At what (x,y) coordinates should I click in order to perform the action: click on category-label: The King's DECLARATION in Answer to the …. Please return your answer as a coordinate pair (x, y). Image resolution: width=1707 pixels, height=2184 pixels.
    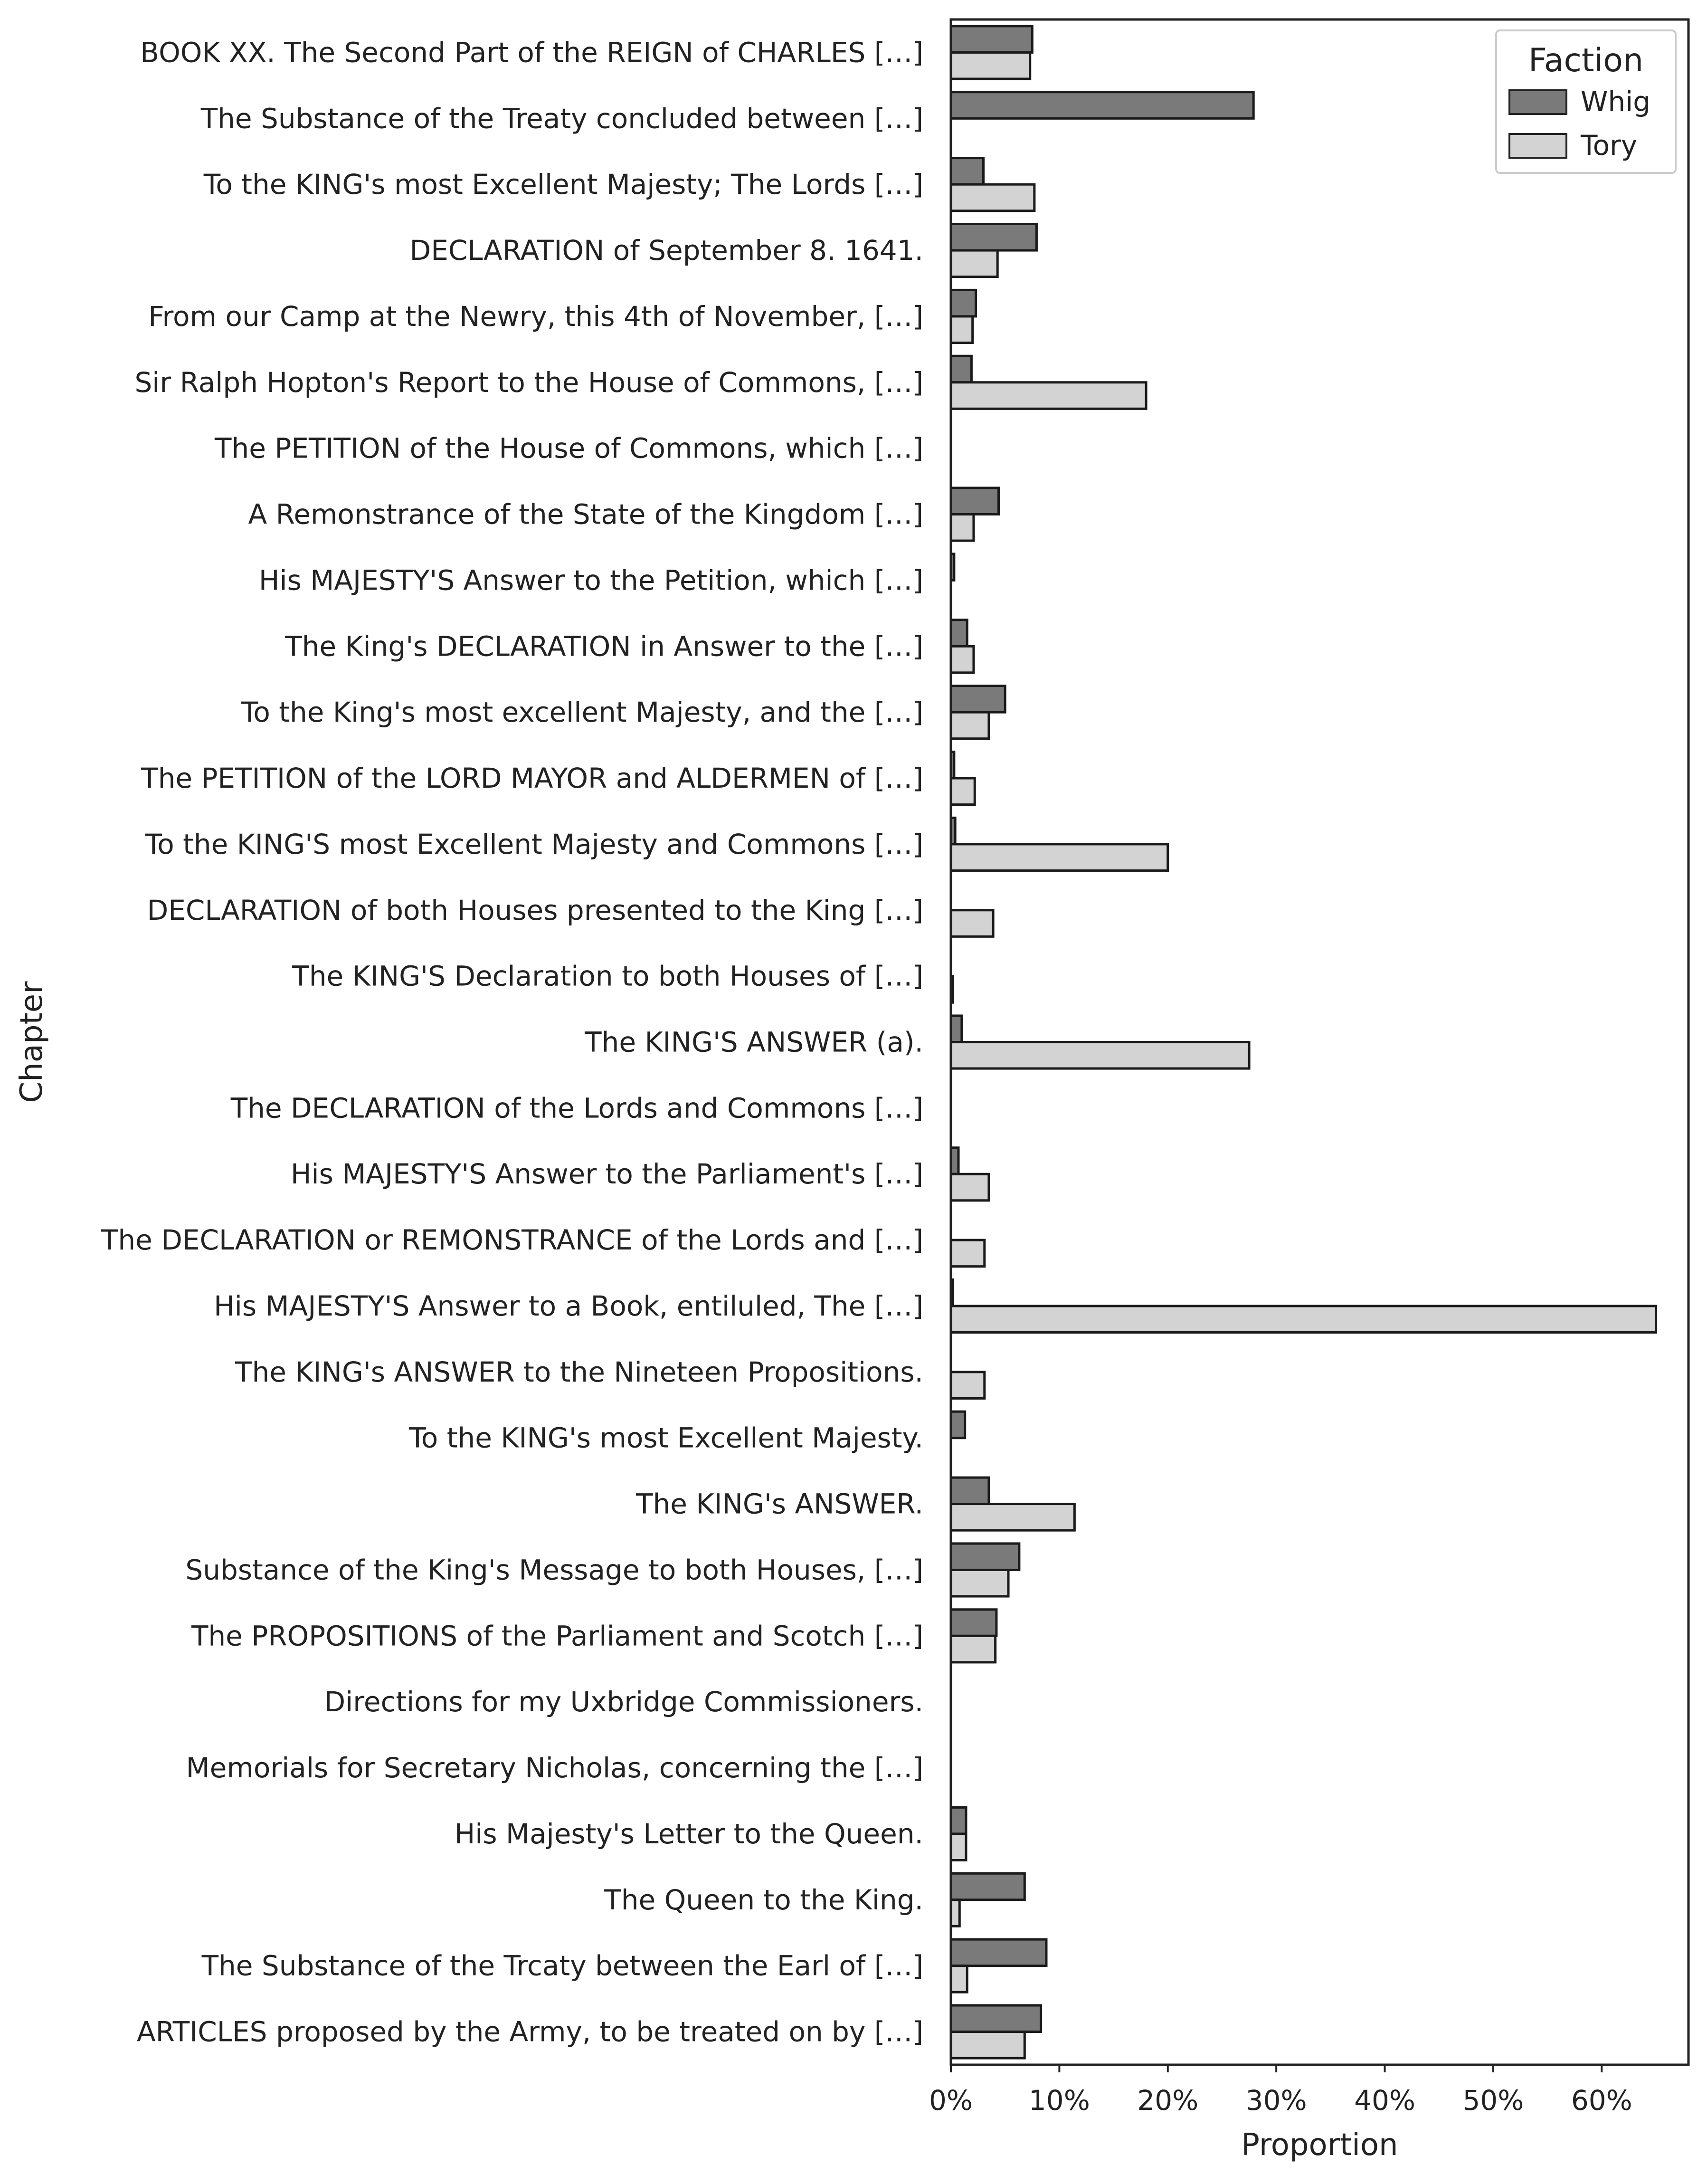
    Looking at the image, I should click on (603, 646).